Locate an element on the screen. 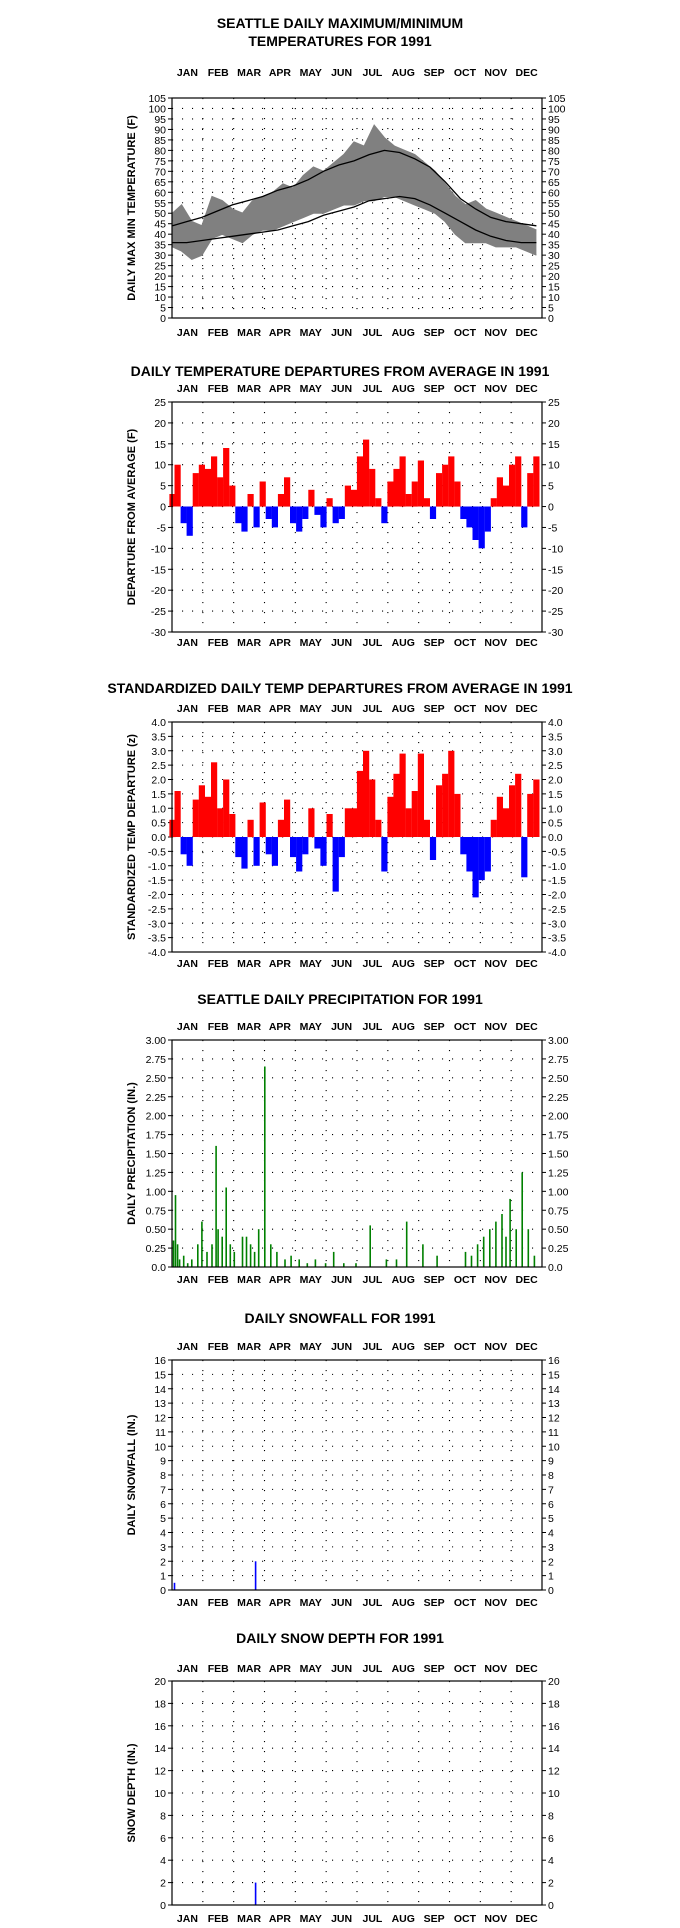 Image resolution: width=680 pixels, height=1928 pixels. y-tick-left: 105 is located at coordinates (157, 99).